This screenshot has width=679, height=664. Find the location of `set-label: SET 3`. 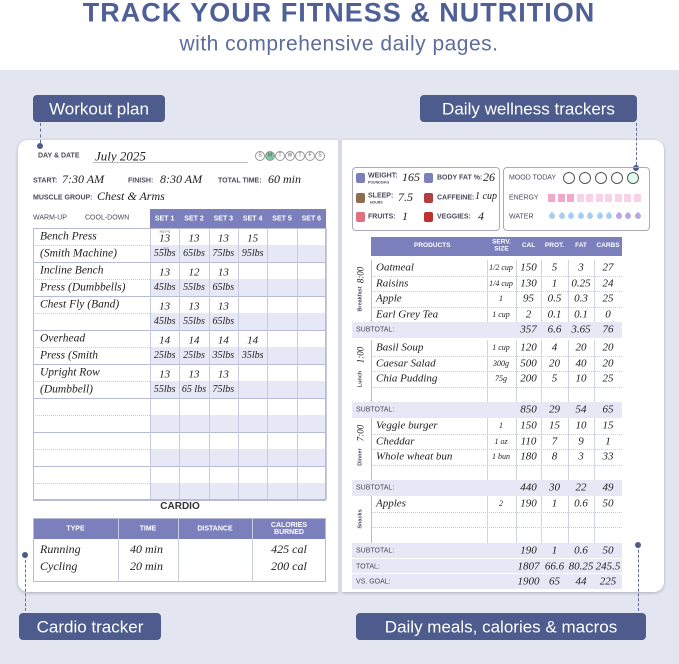

set-label: SET 3 is located at coordinates (223, 219).